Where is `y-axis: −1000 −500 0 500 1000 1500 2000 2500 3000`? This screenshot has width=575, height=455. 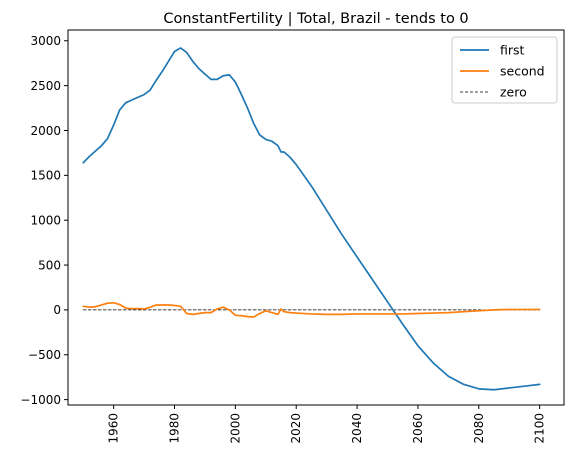
y-axis: −1000 −500 0 500 1000 1500 2000 2500 3000 is located at coordinates (44, 220).